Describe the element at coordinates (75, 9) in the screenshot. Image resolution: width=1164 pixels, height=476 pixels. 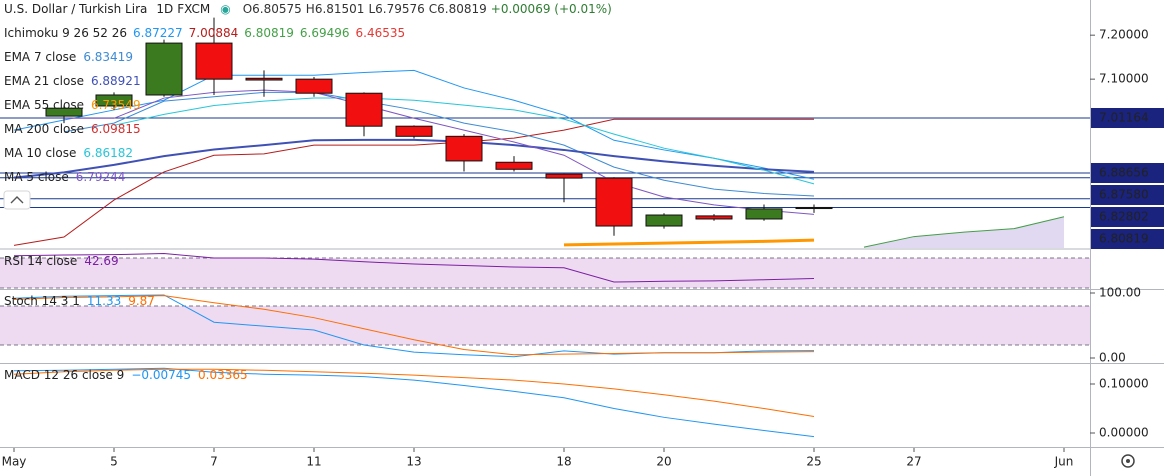
I see `symbol-title: U.S. Dollar / Turkish Lira` at that location.